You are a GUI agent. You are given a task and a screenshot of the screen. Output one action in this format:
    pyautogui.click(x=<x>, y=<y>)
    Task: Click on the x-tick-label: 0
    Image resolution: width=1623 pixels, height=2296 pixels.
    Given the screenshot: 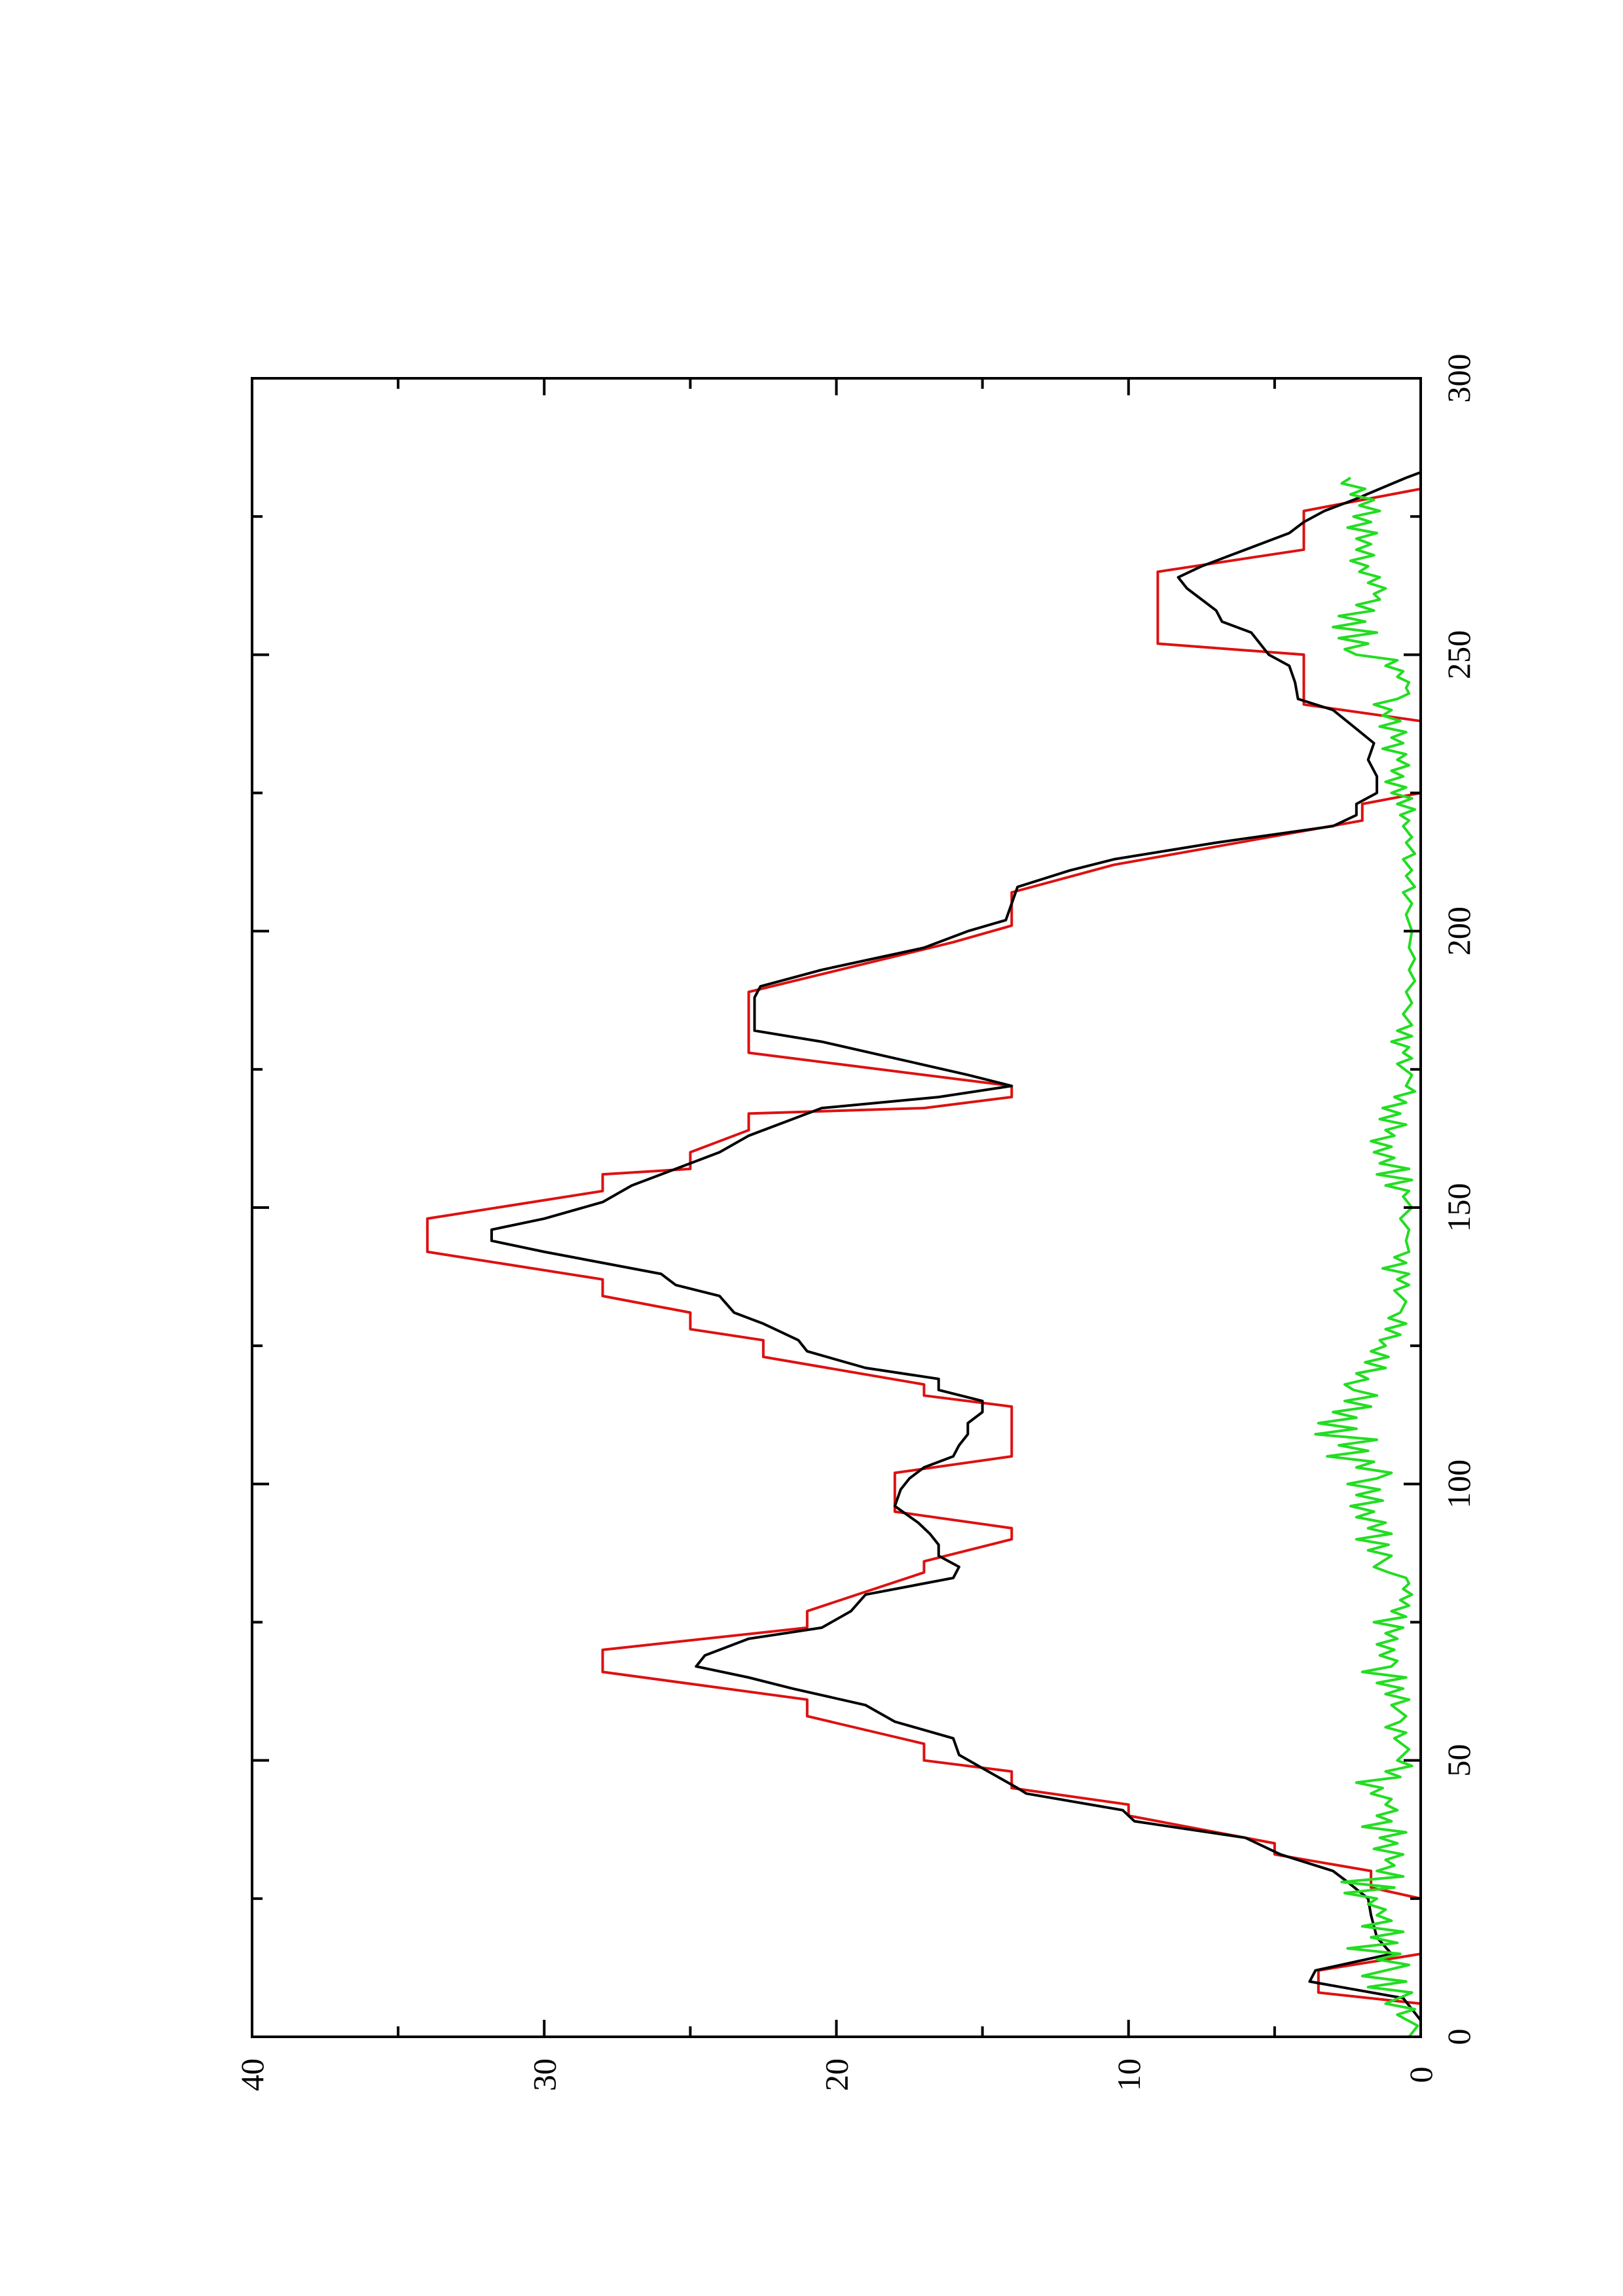 What is the action you would take?
    pyautogui.click(x=1458, y=2037)
    